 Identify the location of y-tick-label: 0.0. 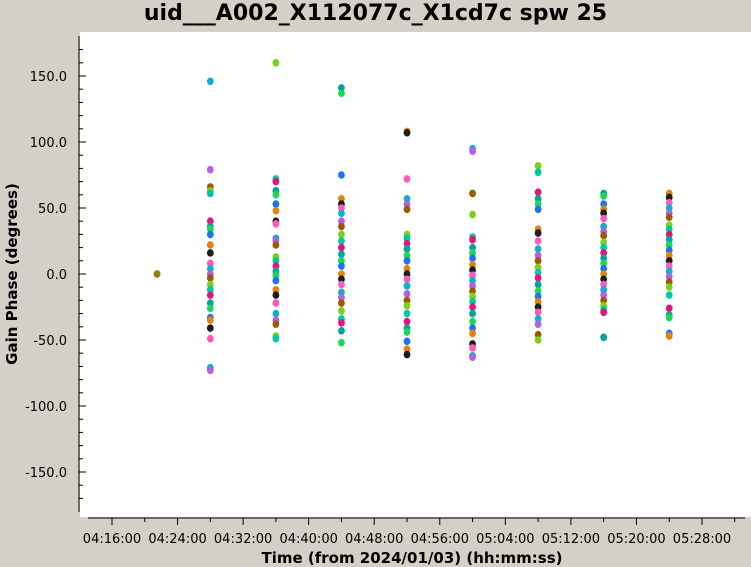
(56, 275).